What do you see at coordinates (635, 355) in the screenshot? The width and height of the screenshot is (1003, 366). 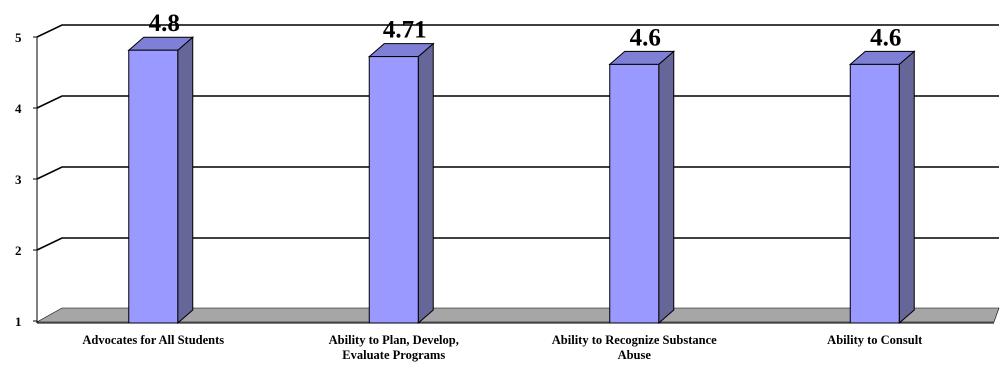 I see `x-category-label: Abuse` at bounding box center [635, 355].